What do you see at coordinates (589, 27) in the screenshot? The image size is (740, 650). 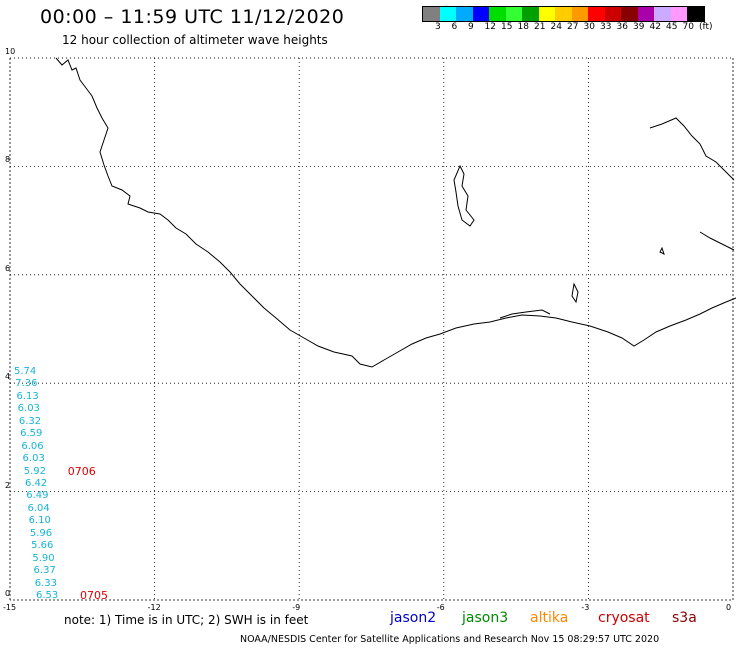 I see `color-scale-label: 30` at bounding box center [589, 27].